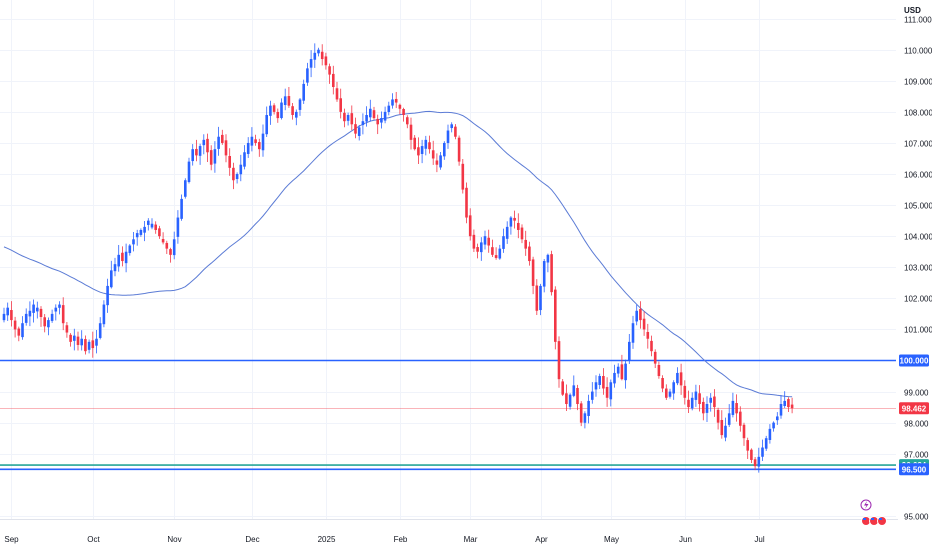 This screenshot has height=550, width=932. I want to click on lightning-glyph, so click(866, 505).